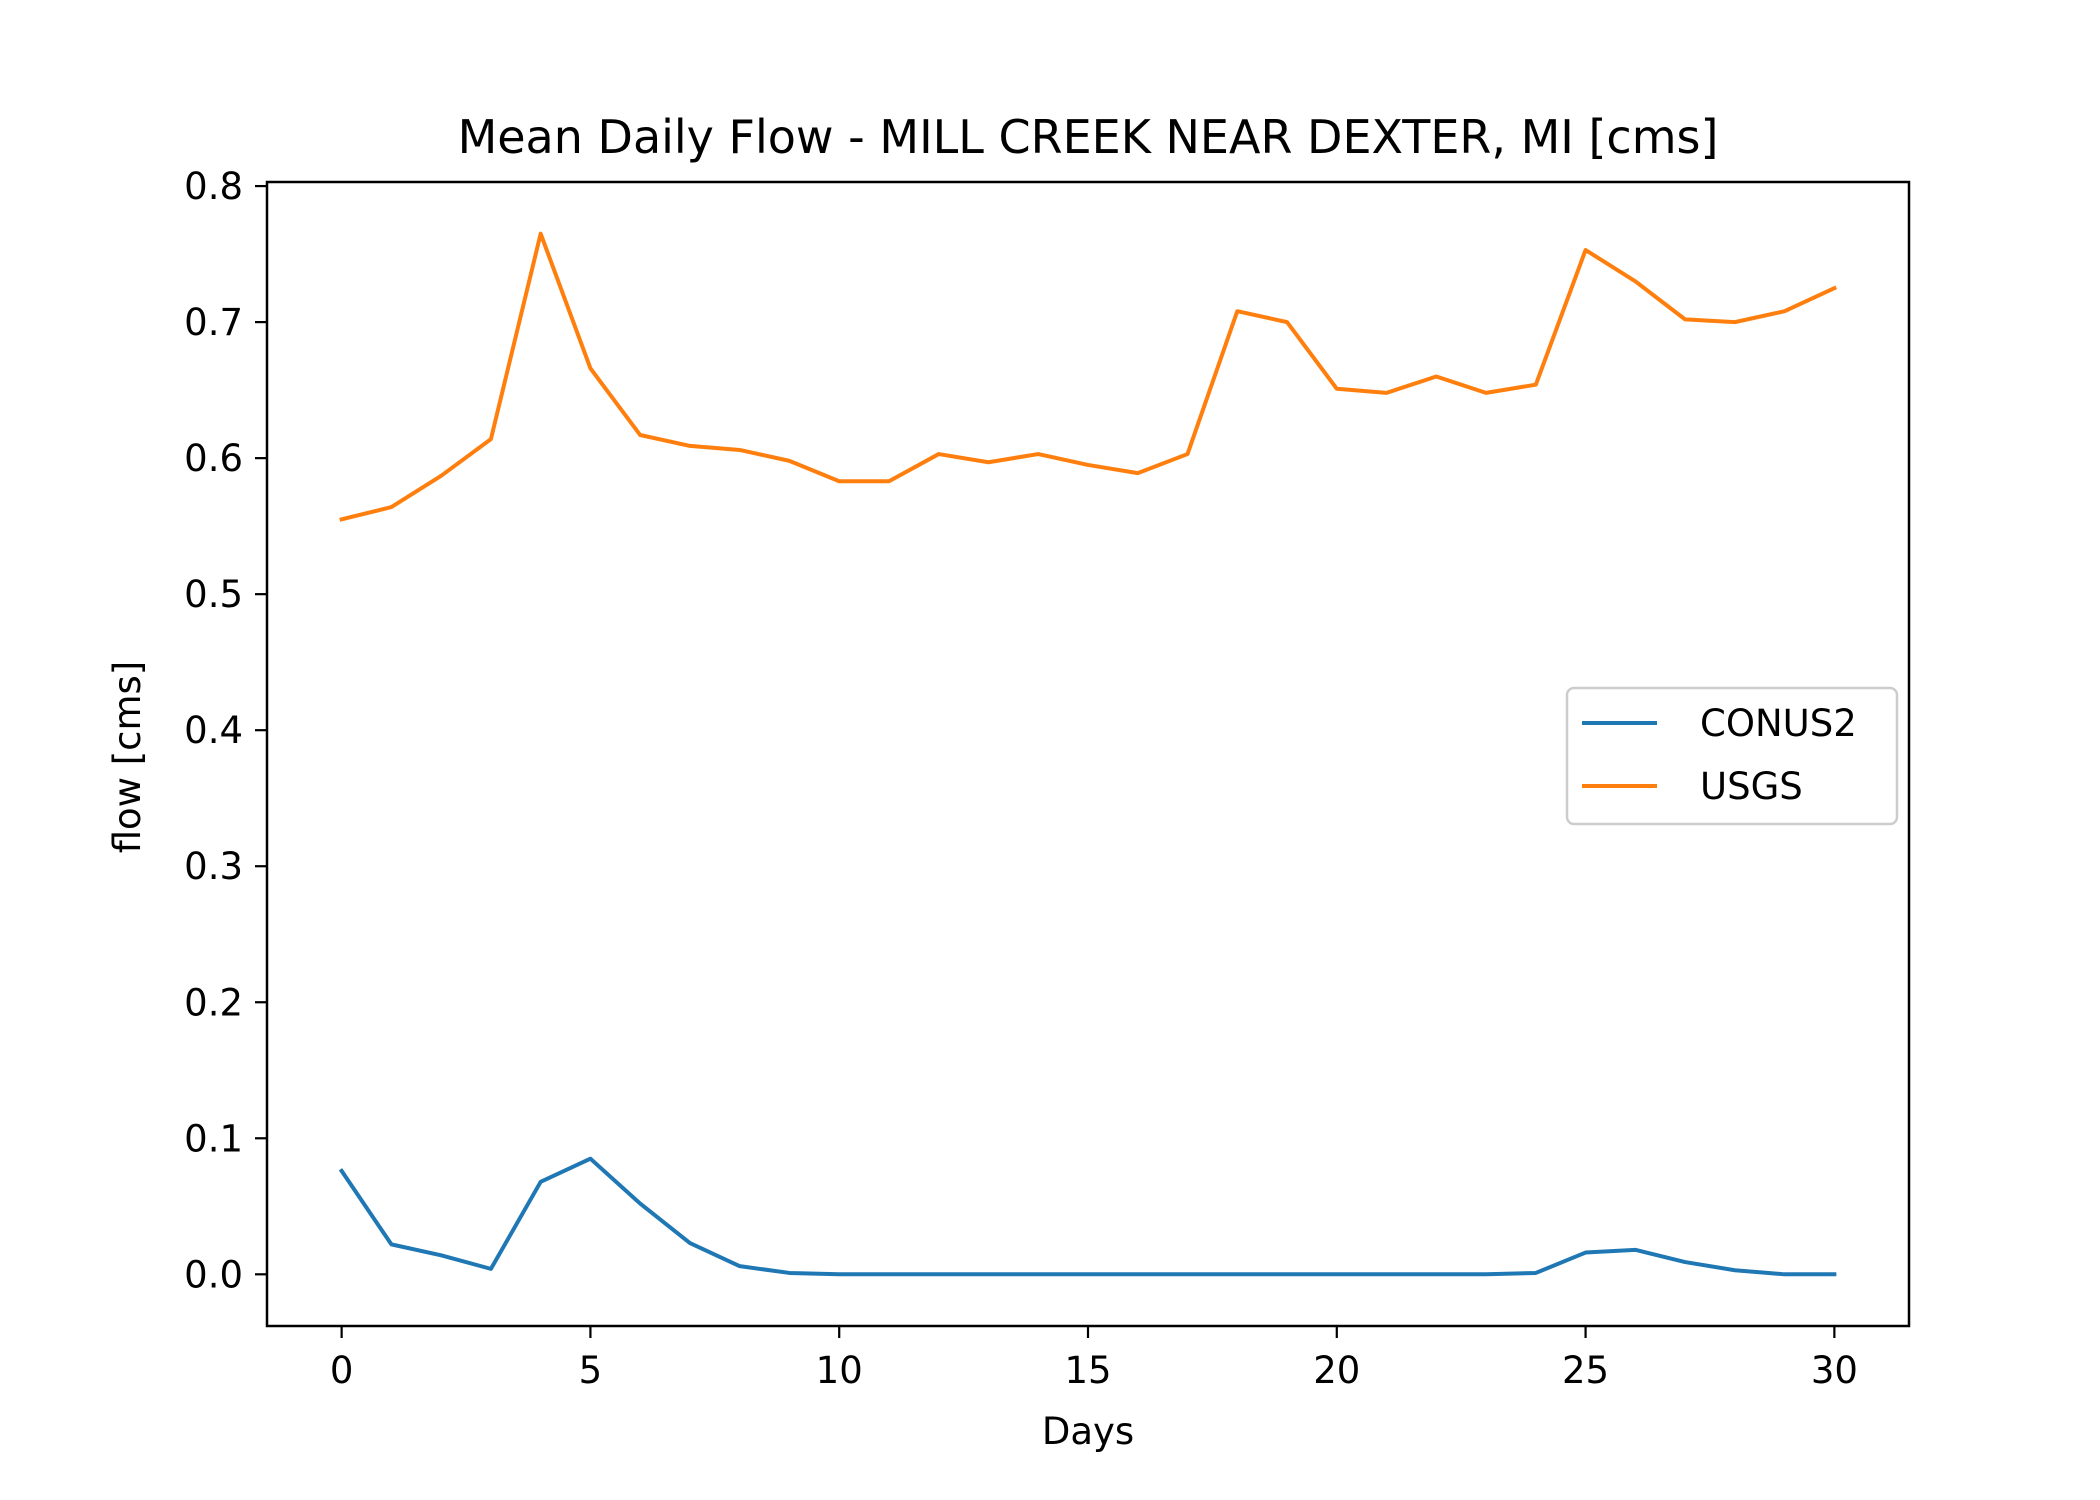 The image size is (2100, 1500). What do you see at coordinates (1732, 756) in the screenshot?
I see `legend: CONUS2 USGS` at bounding box center [1732, 756].